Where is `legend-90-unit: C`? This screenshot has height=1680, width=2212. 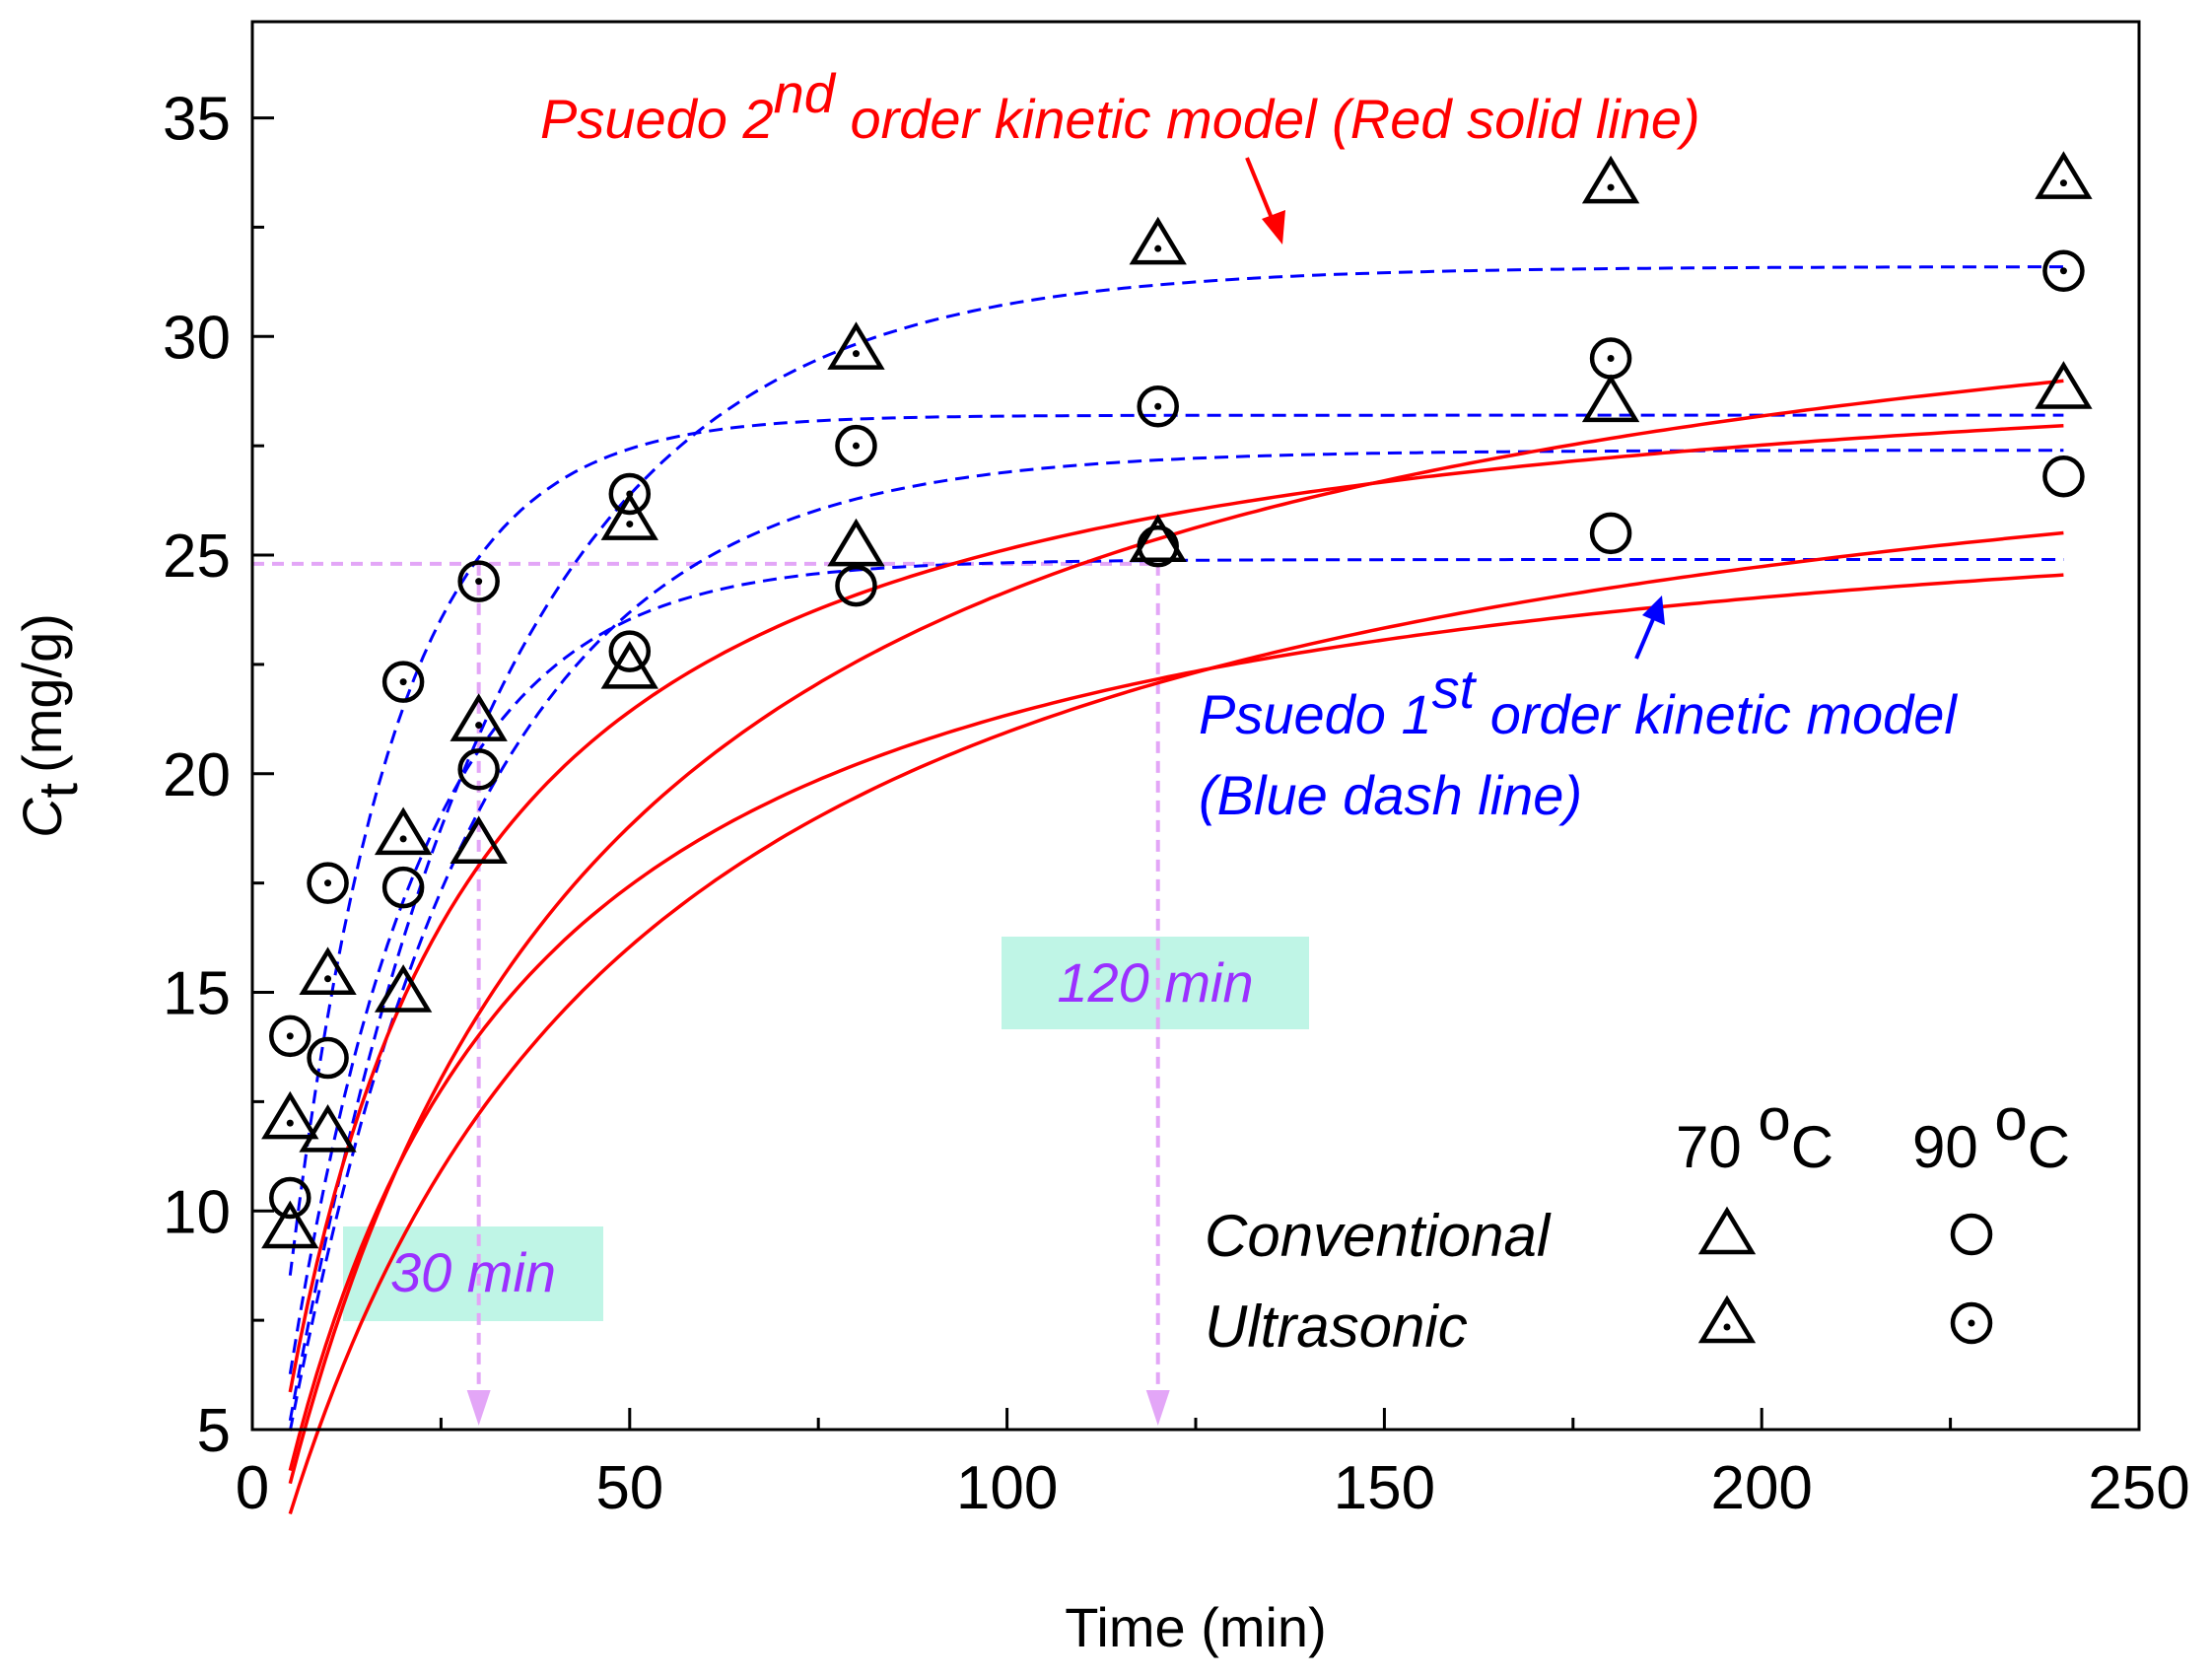 legend-90-unit: C is located at coordinates (2049, 1147).